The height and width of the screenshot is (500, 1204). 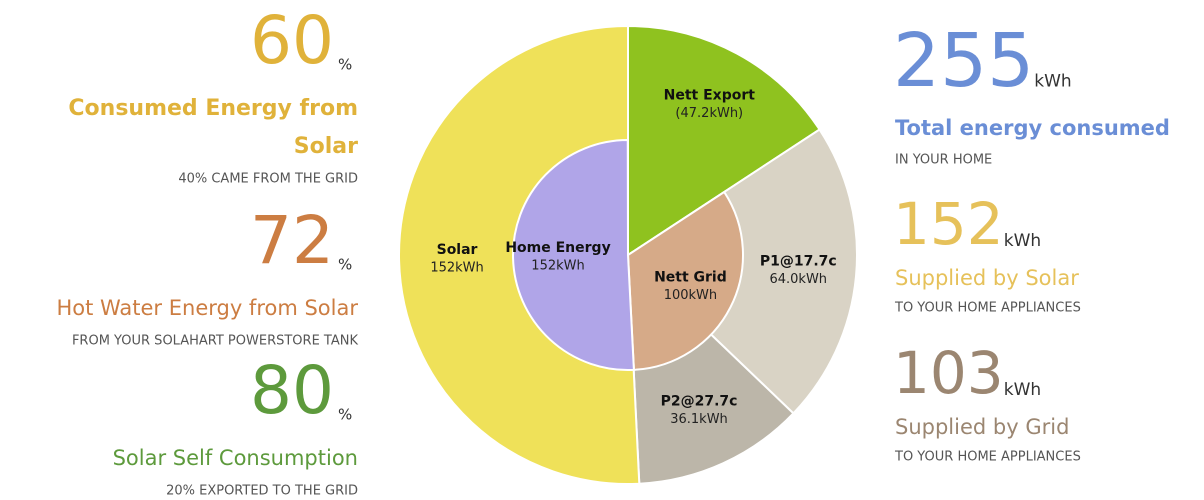 What do you see at coordinates (690, 295) in the screenshot?
I see `slice-value-label: 100kWh` at bounding box center [690, 295].